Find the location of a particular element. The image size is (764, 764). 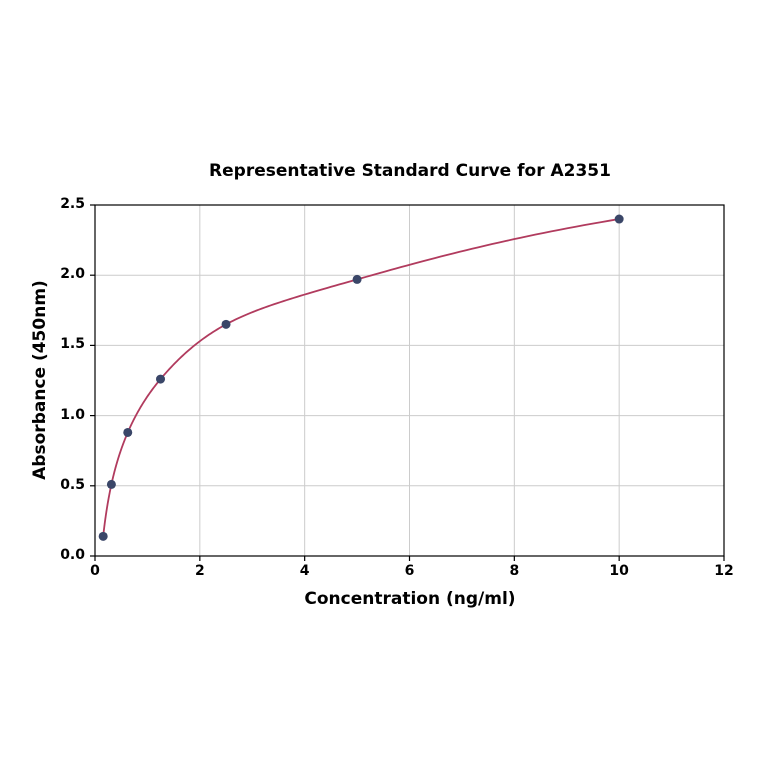

y-tick-label: 1.5 is located at coordinates (72, 344).